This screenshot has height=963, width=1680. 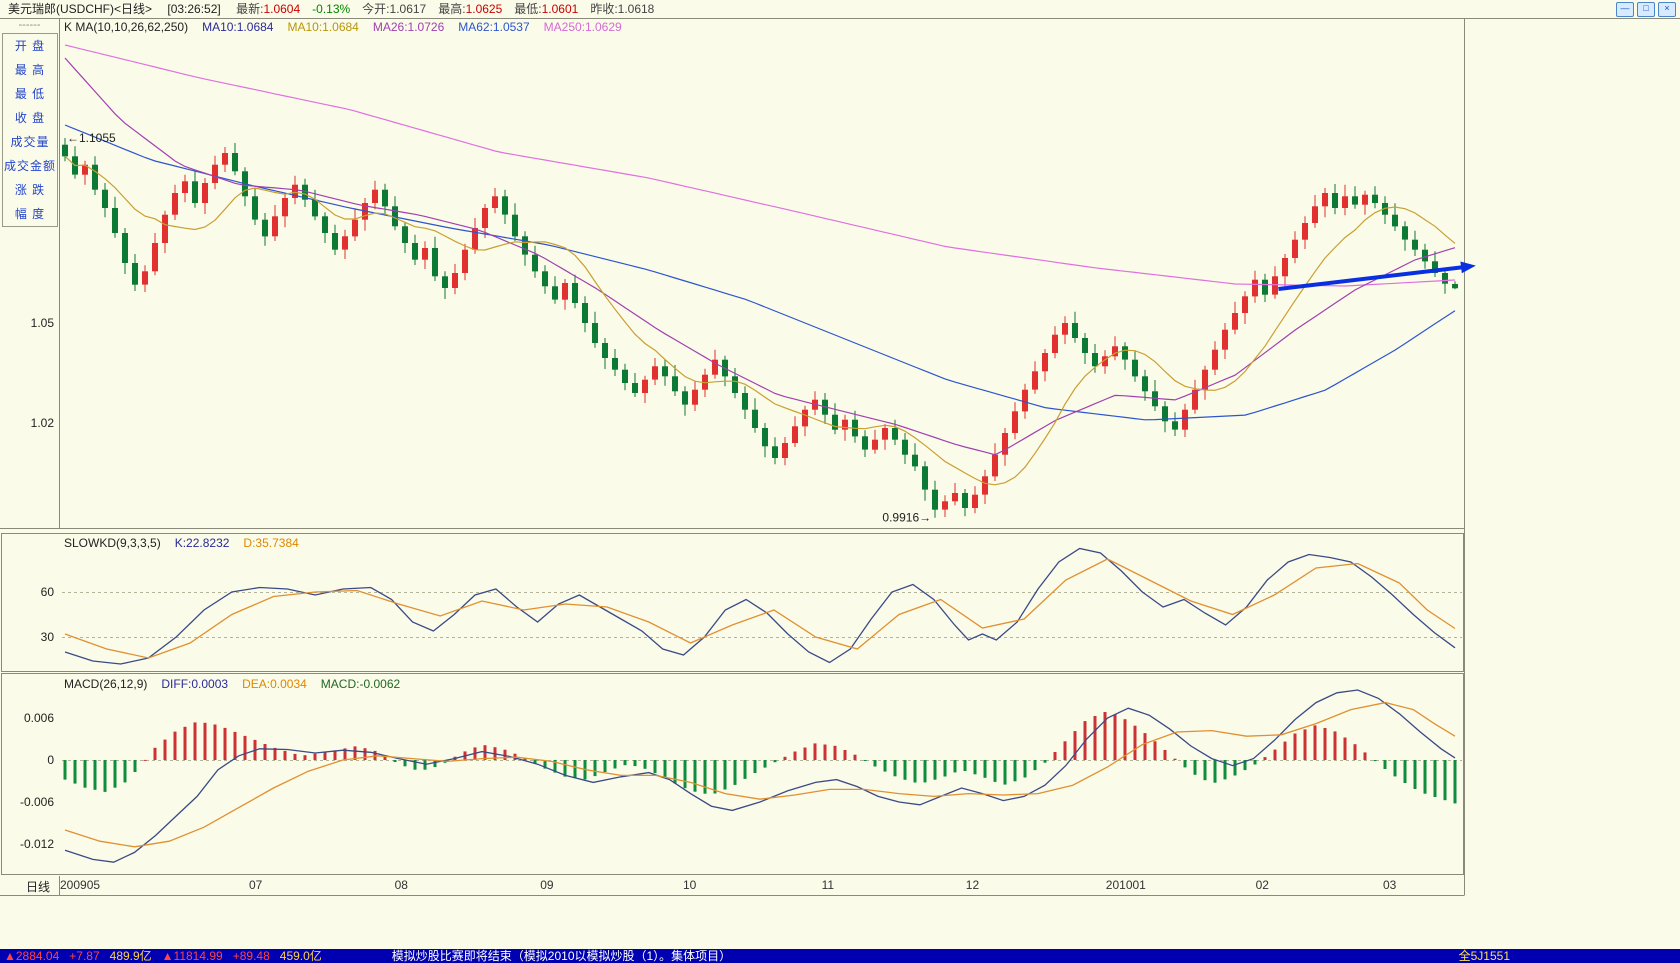 What do you see at coordinates (1646, 9) in the screenshot?
I see `restore-button: □` at bounding box center [1646, 9].